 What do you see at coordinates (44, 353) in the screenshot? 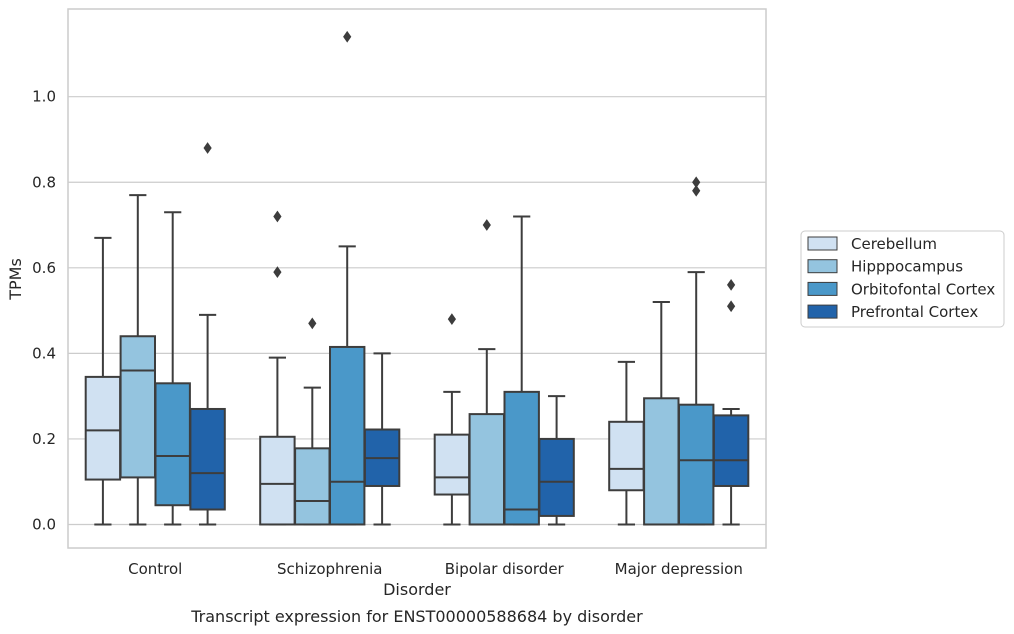
I see `y-tick-label: 0.4` at bounding box center [44, 353].